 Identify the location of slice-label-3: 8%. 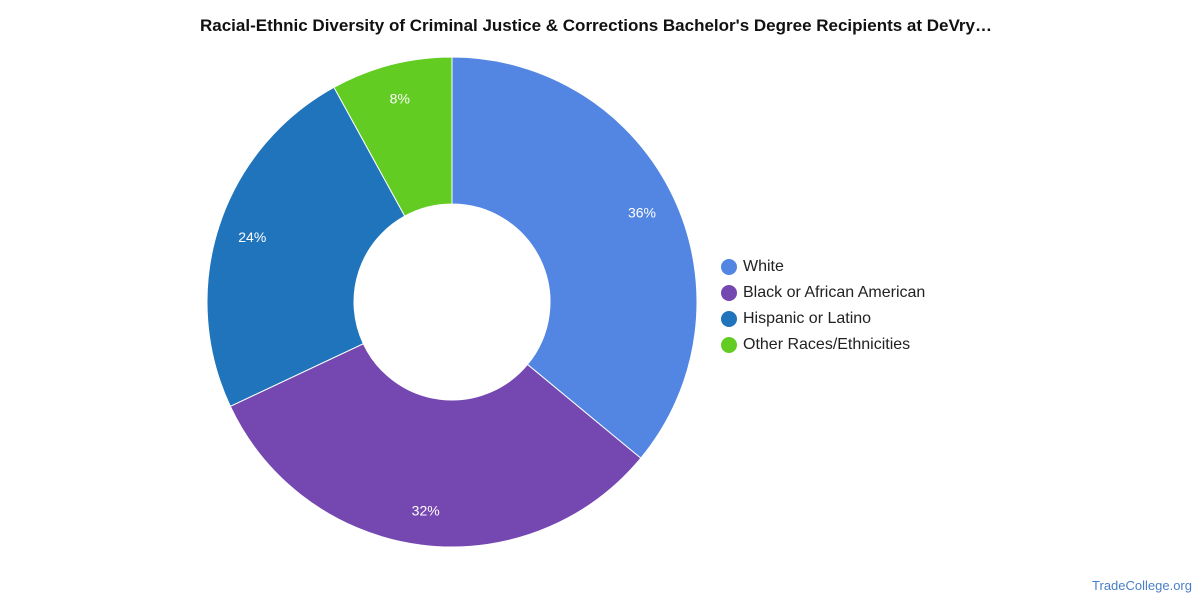
(400, 99).